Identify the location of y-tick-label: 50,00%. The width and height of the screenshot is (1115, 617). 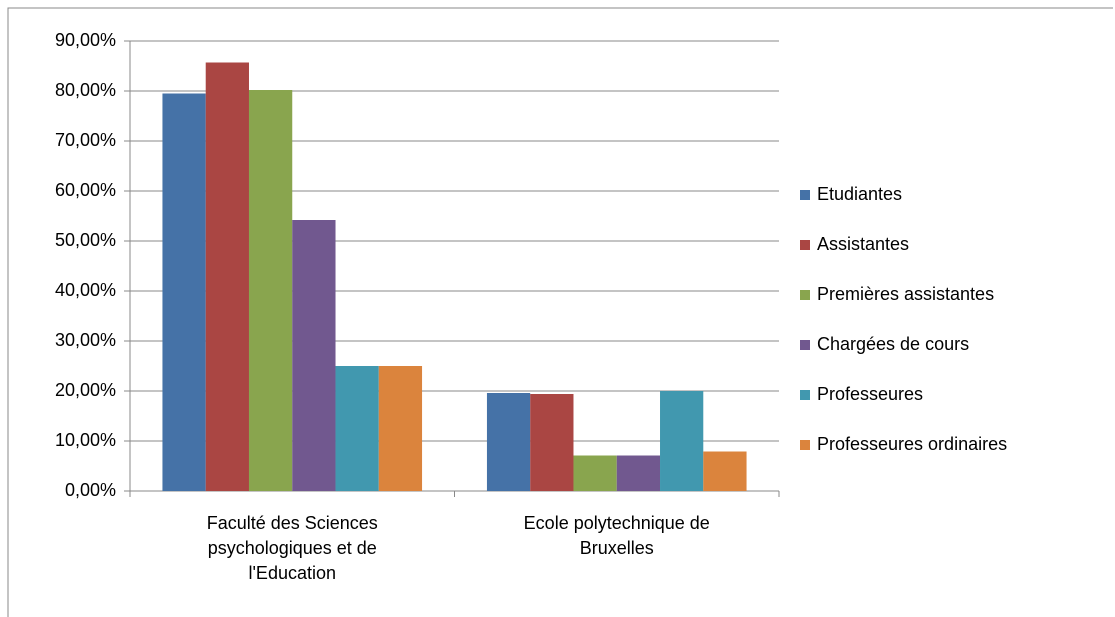
(85, 240).